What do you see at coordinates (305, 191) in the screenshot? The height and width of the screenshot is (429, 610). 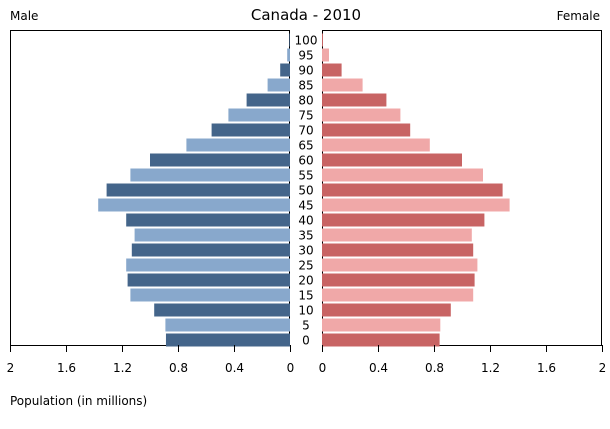 I see `age-label: 50` at bounding box center [305, 191].